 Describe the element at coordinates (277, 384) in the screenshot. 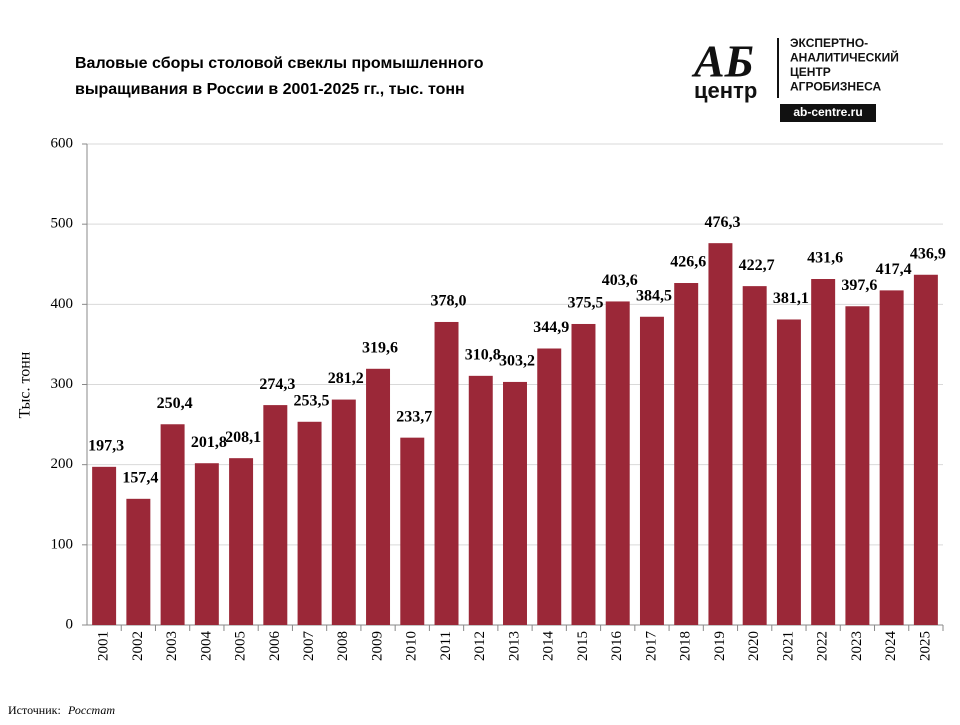

I see `value-label: 274,3` at that location.